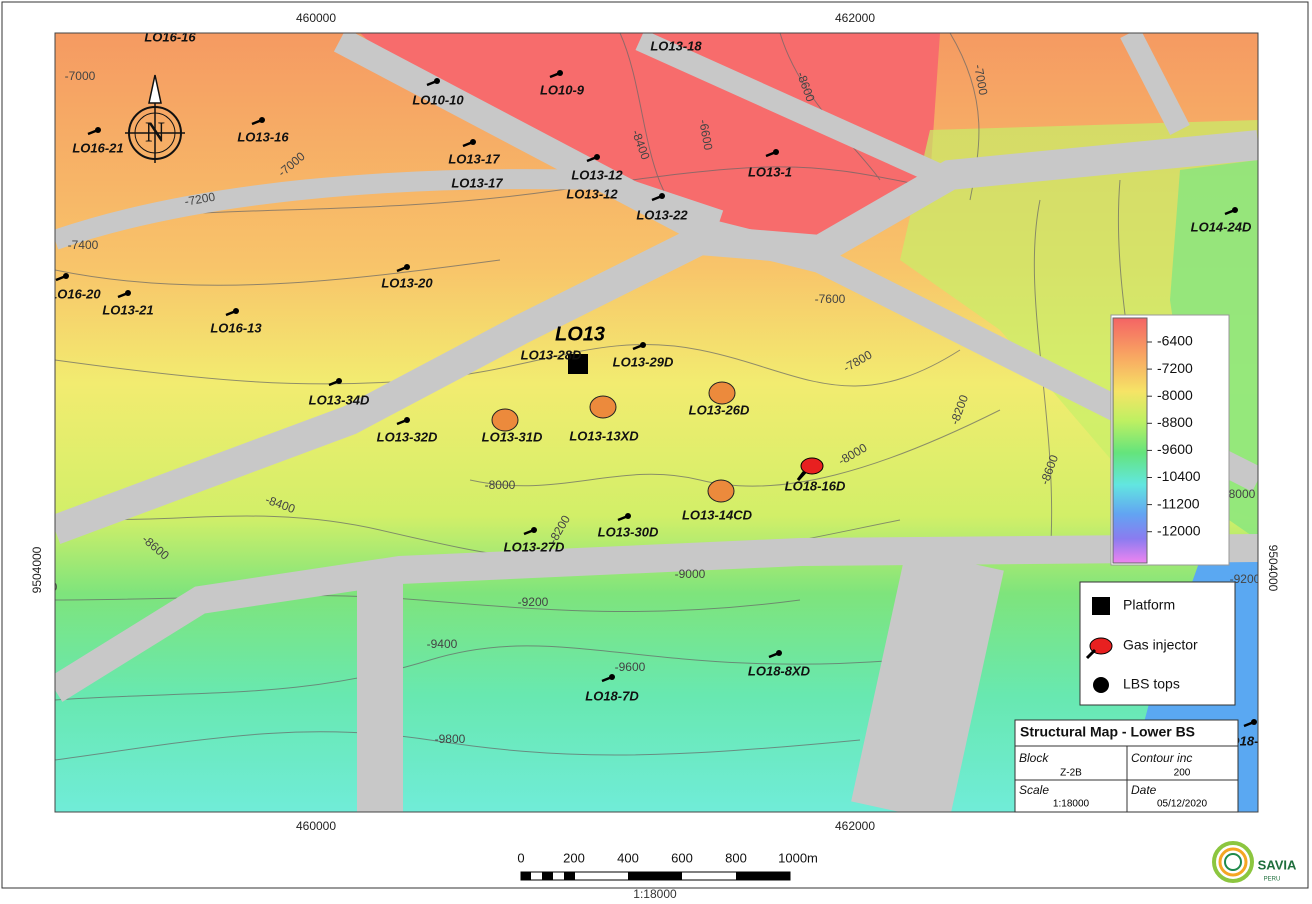 The image size is (1312, 904). What do you see at coordinates (97, 147) in the screenshot?
I see `well-label: LO16-21` at bounding box center [97, 147].